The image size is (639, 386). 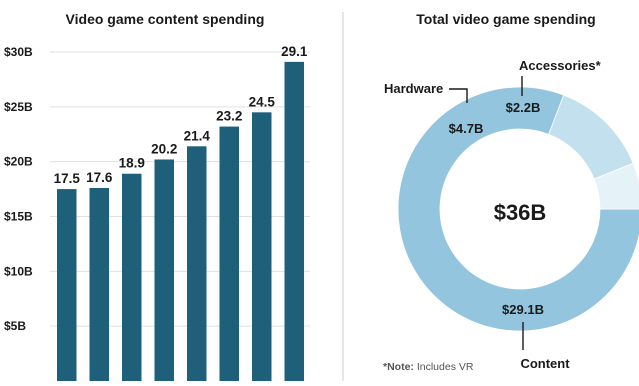 What do you see at coordinates (616, 186) in the screenshot?
I see `accessories-slice` at bounding box center [616, 186].